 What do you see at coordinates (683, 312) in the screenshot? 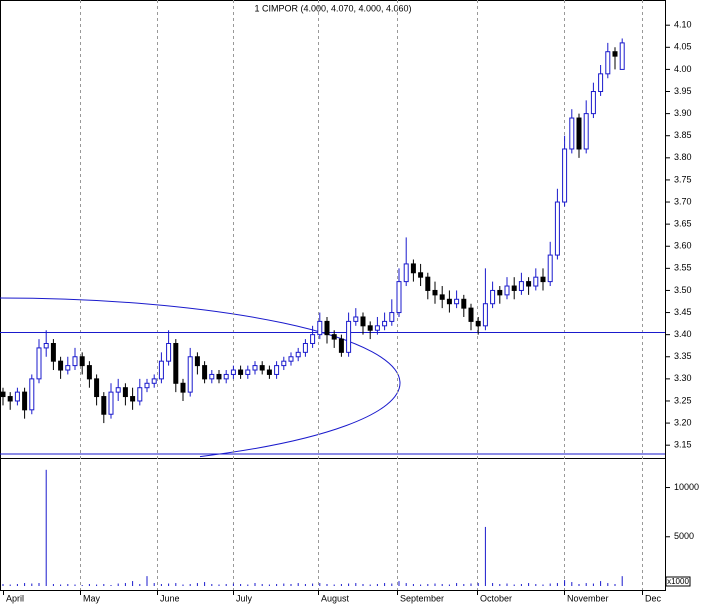
I see `y-tick-label: 3.45` at bounding box center [683, 312].